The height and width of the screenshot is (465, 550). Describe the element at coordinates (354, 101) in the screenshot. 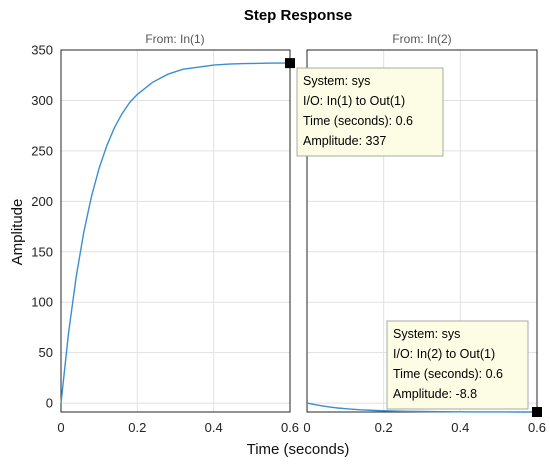

I see `datatip-line: I/O: In(1) to Out(1)` at that location.